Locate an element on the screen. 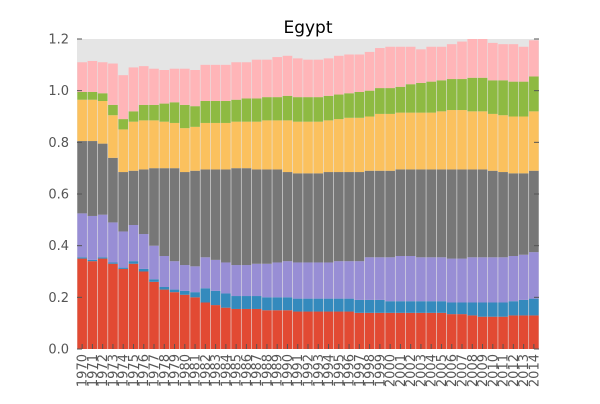  x-tick-label: 1985 is located at coordinates (237, 370).